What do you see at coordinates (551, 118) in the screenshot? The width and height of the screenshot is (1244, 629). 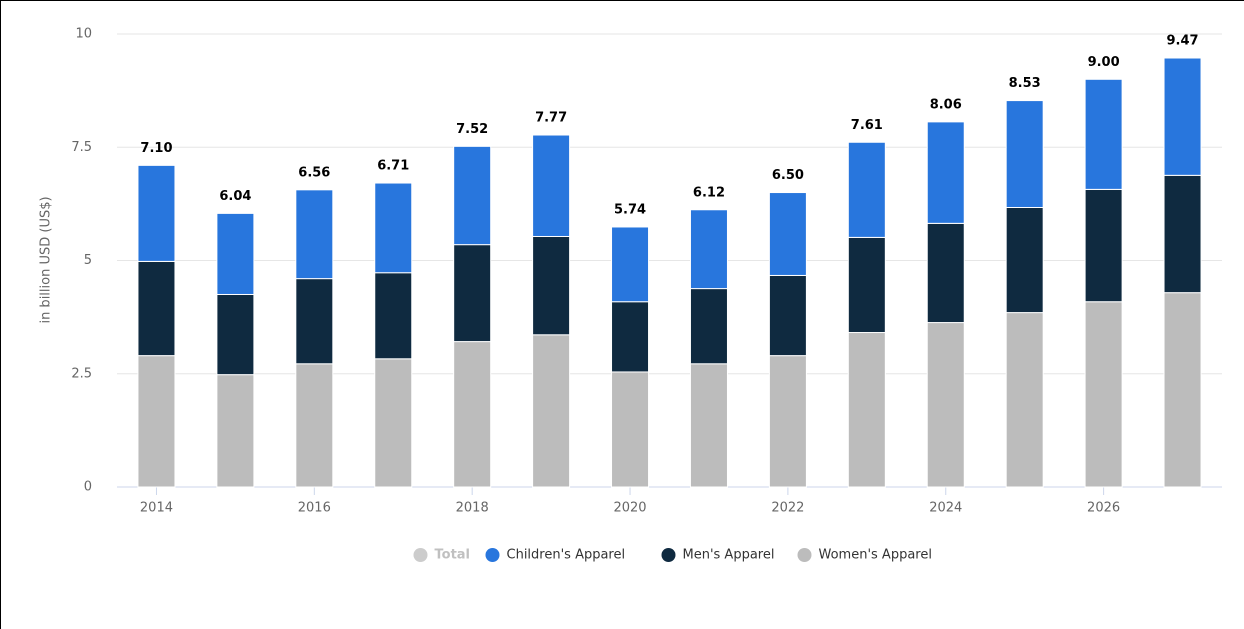 I see `total-label: 7.77` at bounding box center [551, 118].